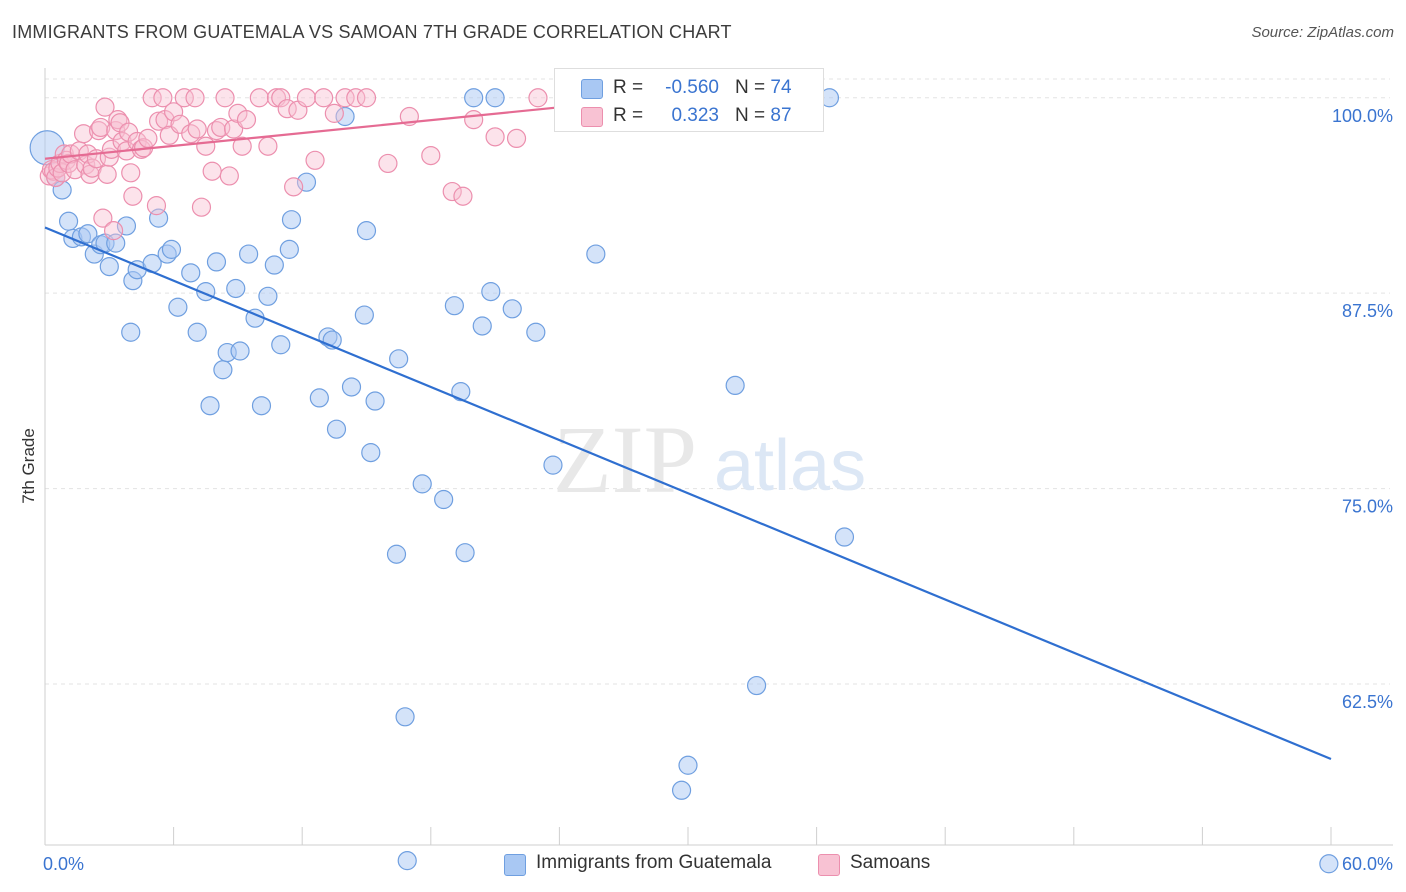 Image resolution: width=1406 pixels, height=892 pixels. I want to click on y-tick-label: 87.5%, so click(1367, 311).